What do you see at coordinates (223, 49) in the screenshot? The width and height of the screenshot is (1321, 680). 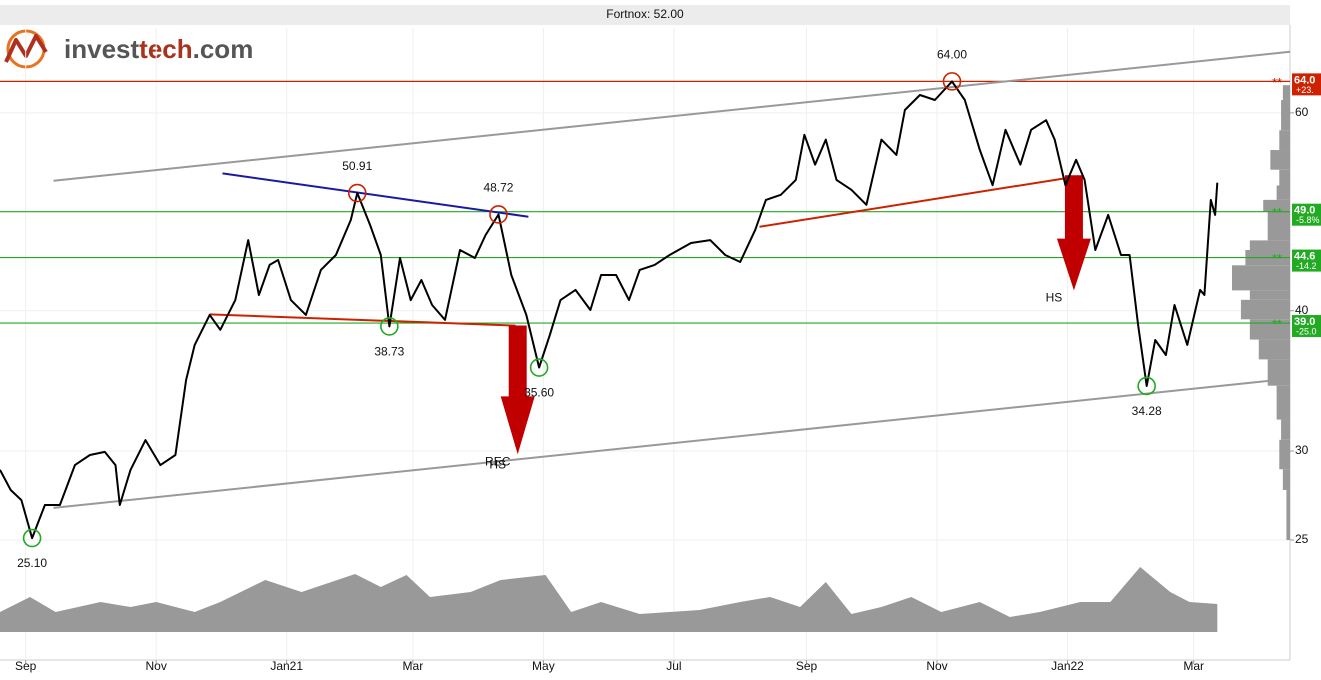 I see `logo-part: .com` at bounding box center [223, 49].